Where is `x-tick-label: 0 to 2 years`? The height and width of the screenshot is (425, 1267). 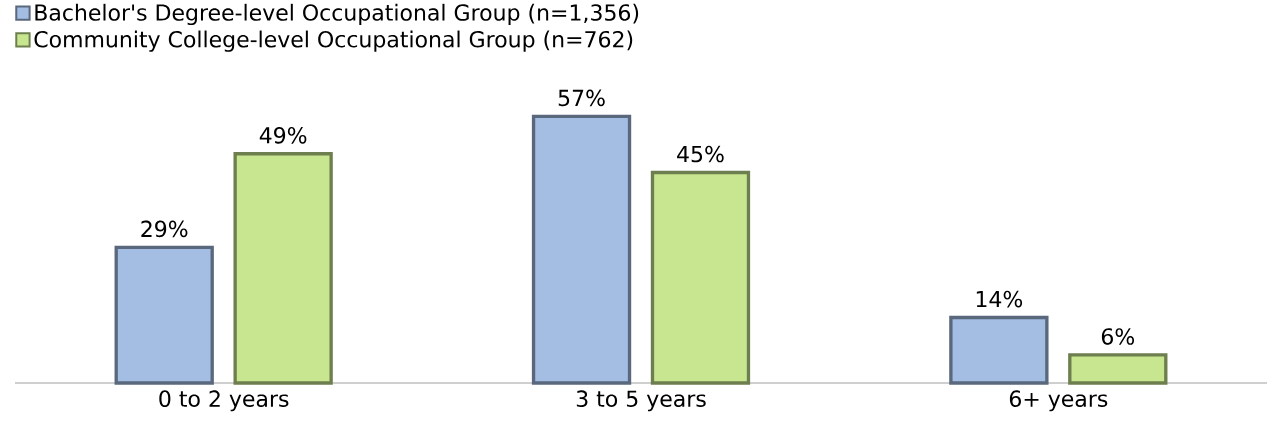 x-tick-label: 0 to 2 years is located at coordinates (224, 401).